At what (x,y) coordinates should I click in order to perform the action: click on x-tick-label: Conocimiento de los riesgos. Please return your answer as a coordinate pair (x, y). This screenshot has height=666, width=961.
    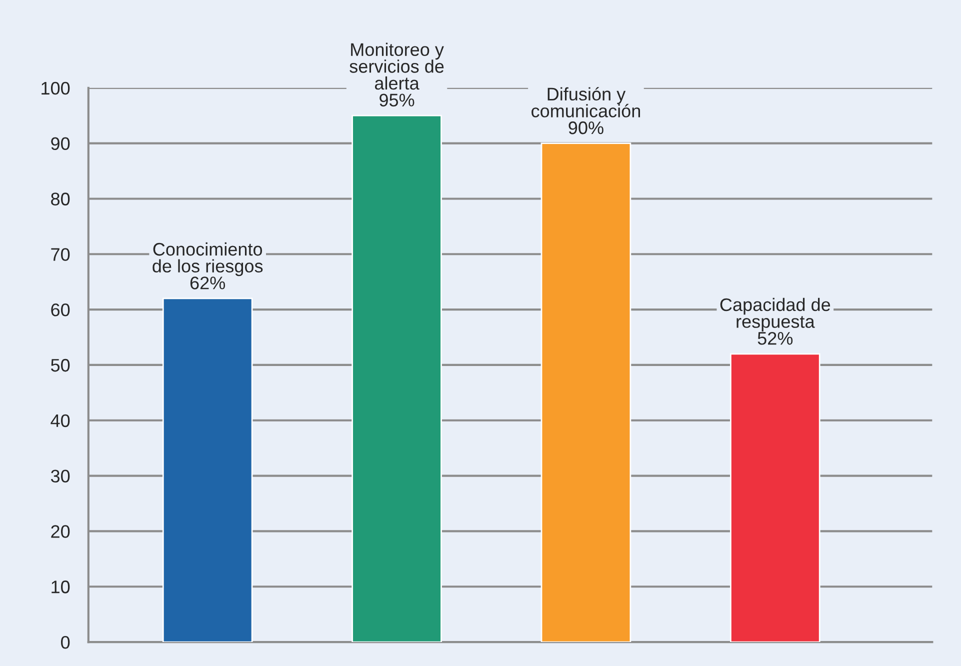
    Looking at the image, I should click on (207, 259).